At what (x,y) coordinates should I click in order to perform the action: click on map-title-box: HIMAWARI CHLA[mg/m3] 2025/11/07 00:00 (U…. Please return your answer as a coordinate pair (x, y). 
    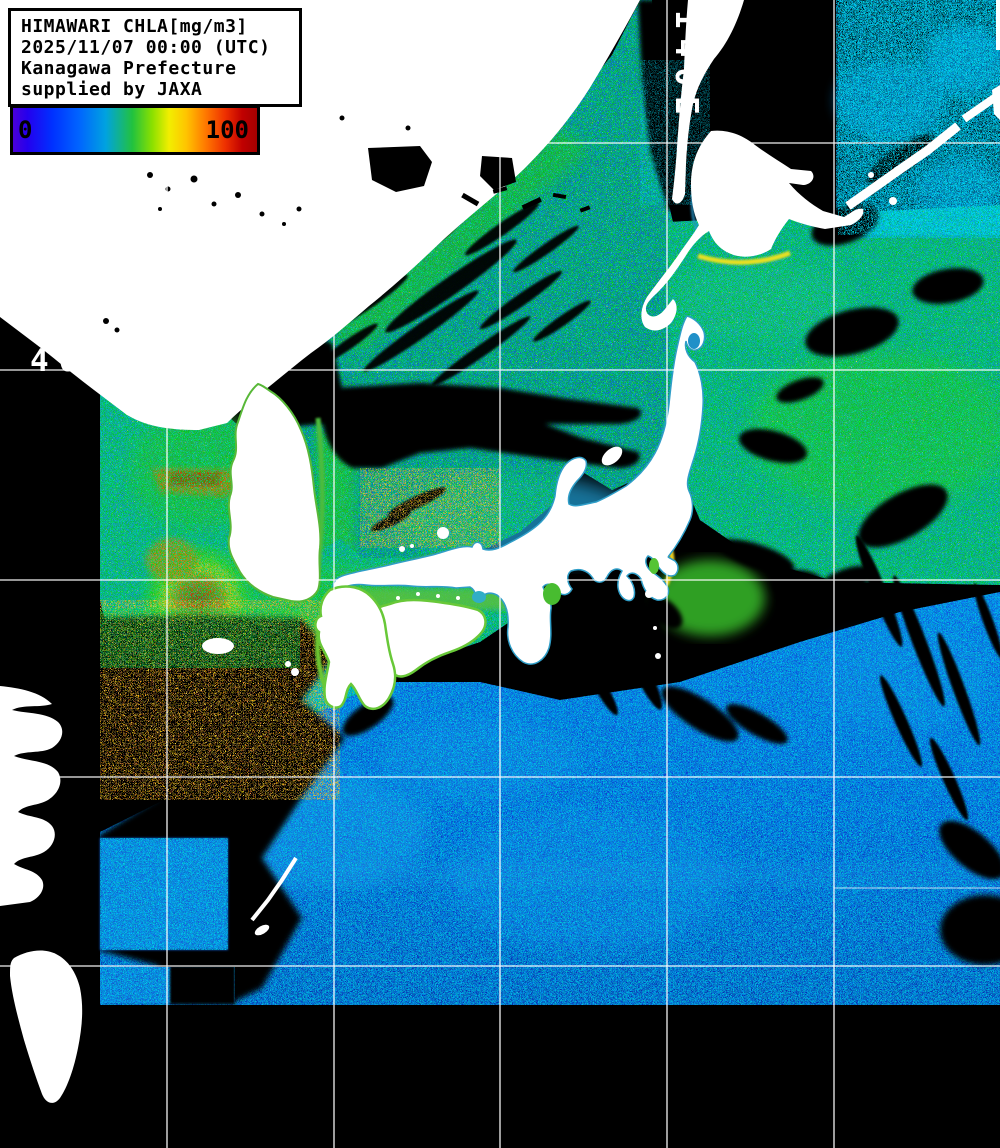
    Looking at the image, I should click on (155, 57).